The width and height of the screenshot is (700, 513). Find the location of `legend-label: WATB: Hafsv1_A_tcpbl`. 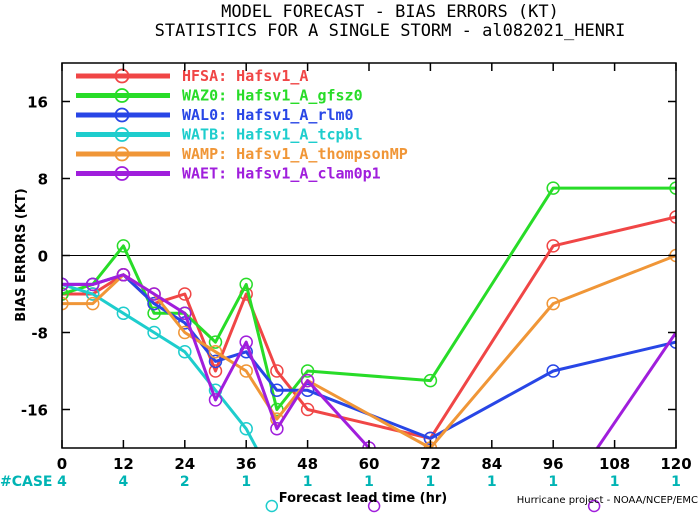

legend-label: WATB: Hafsv1_A_tcpbl is located at coordinates (272, 135).